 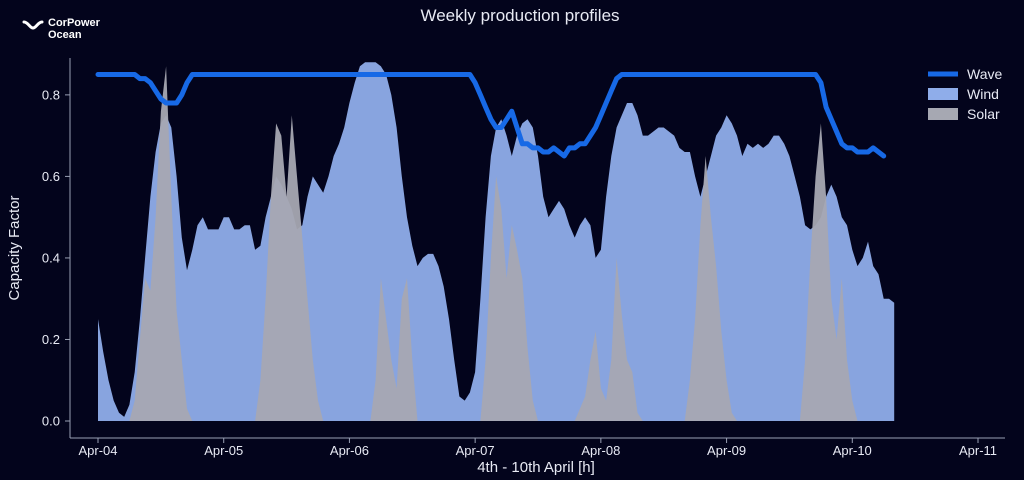 I want to click on y-tick-label: 0.6, so click(x=51, y=176).